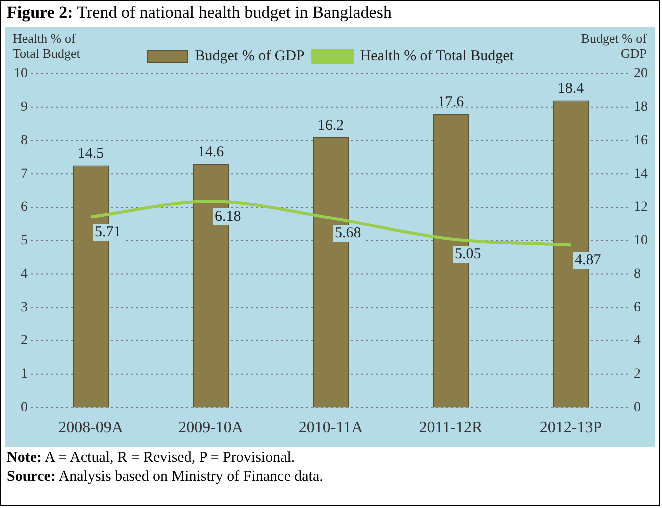 Image resolution: width=662 pixels, height=508 pixels. I want to click on x-tick-label: 2012-13P, so click(571, 428).